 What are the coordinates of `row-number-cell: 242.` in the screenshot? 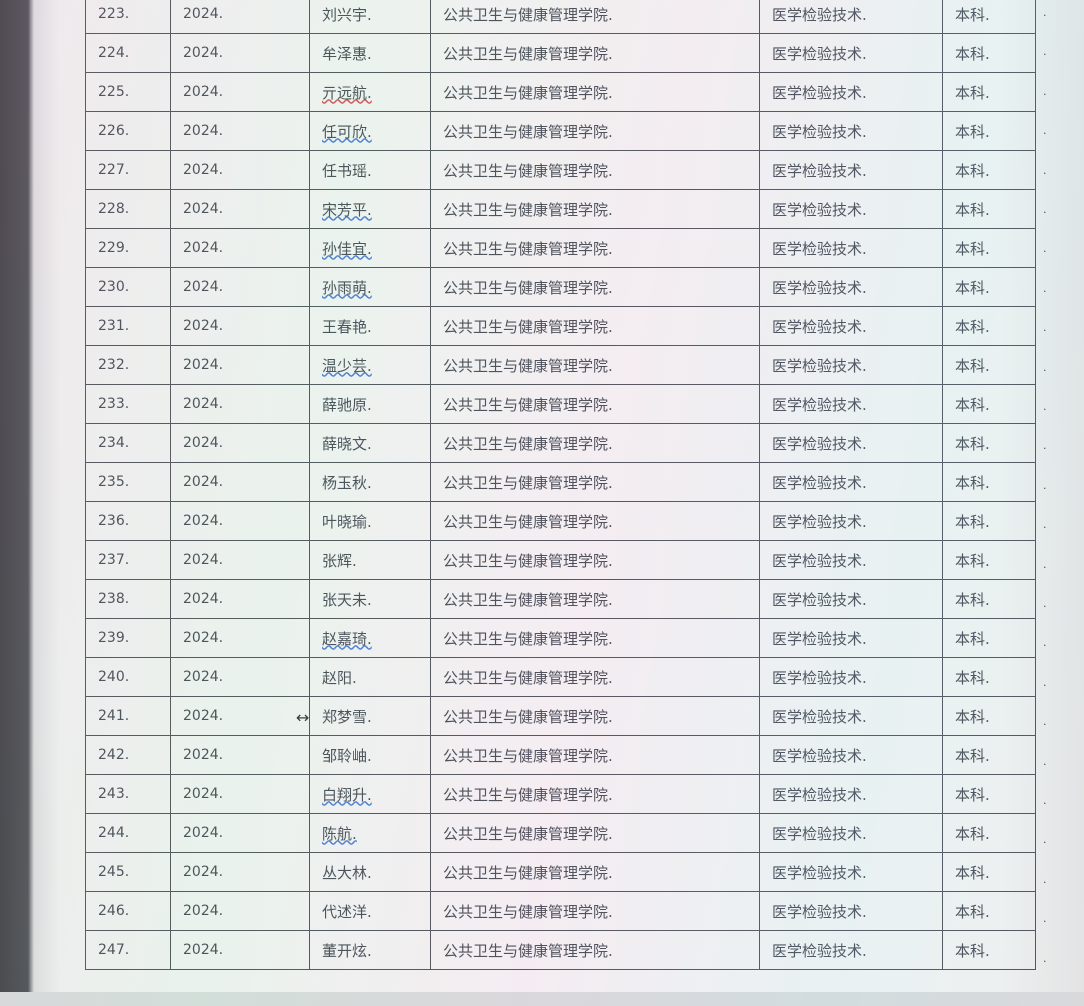 It's located at (128, 755).